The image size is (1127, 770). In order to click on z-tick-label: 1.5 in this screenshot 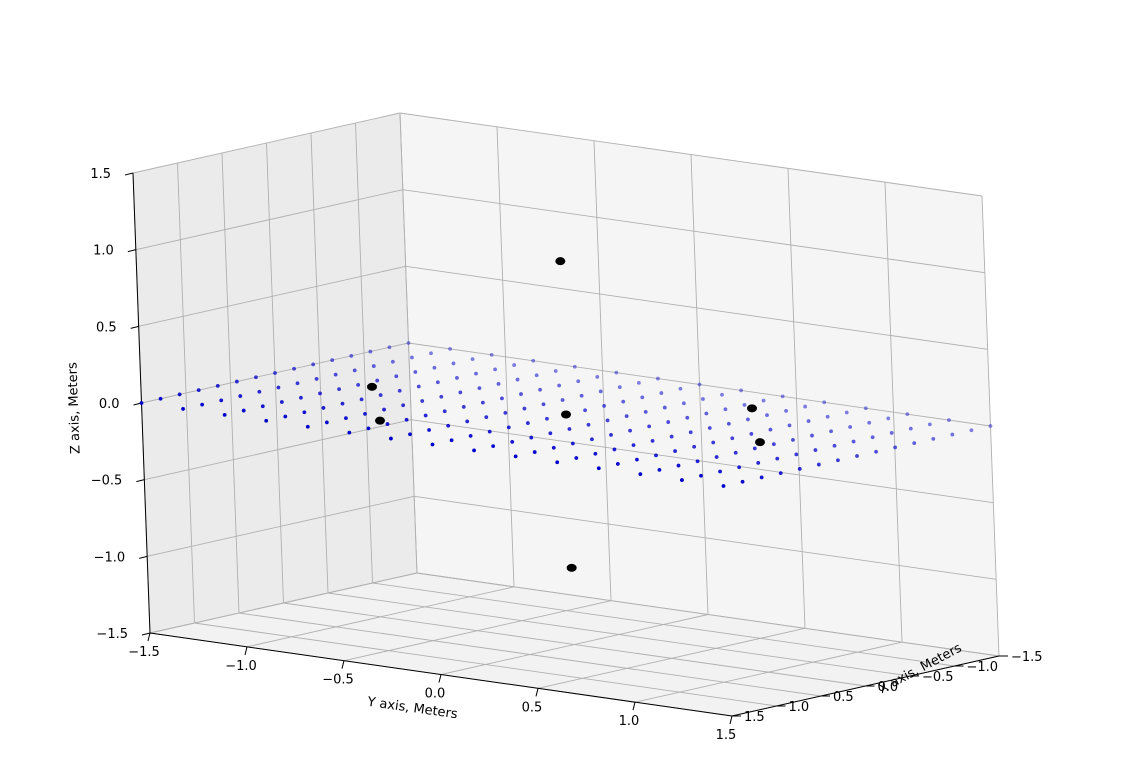, I will do `click(100, 174)`.